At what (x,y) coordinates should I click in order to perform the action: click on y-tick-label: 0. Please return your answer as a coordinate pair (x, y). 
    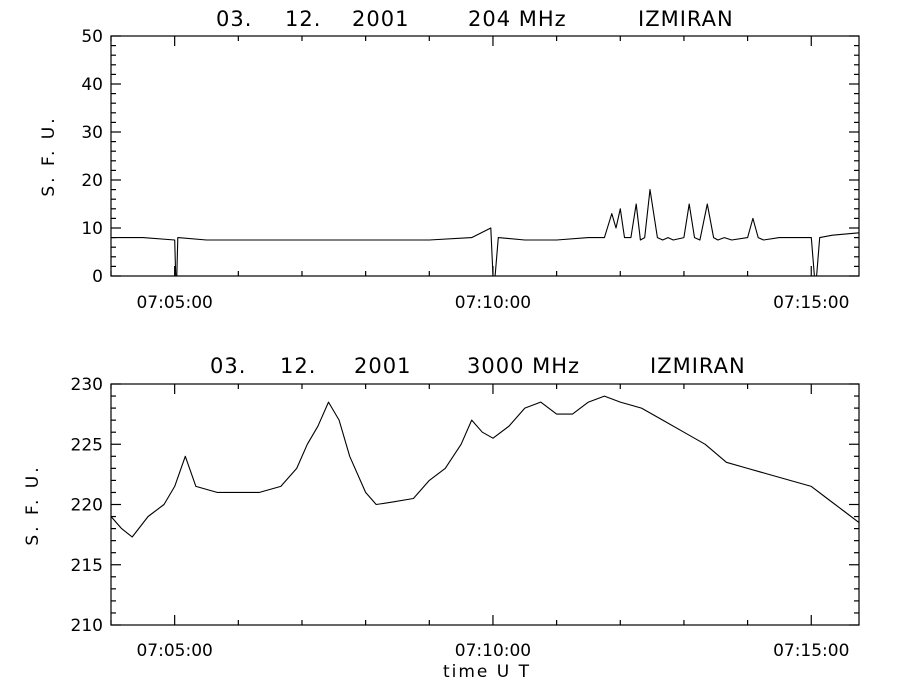
    Looking at the image, I should click on (97, 277).